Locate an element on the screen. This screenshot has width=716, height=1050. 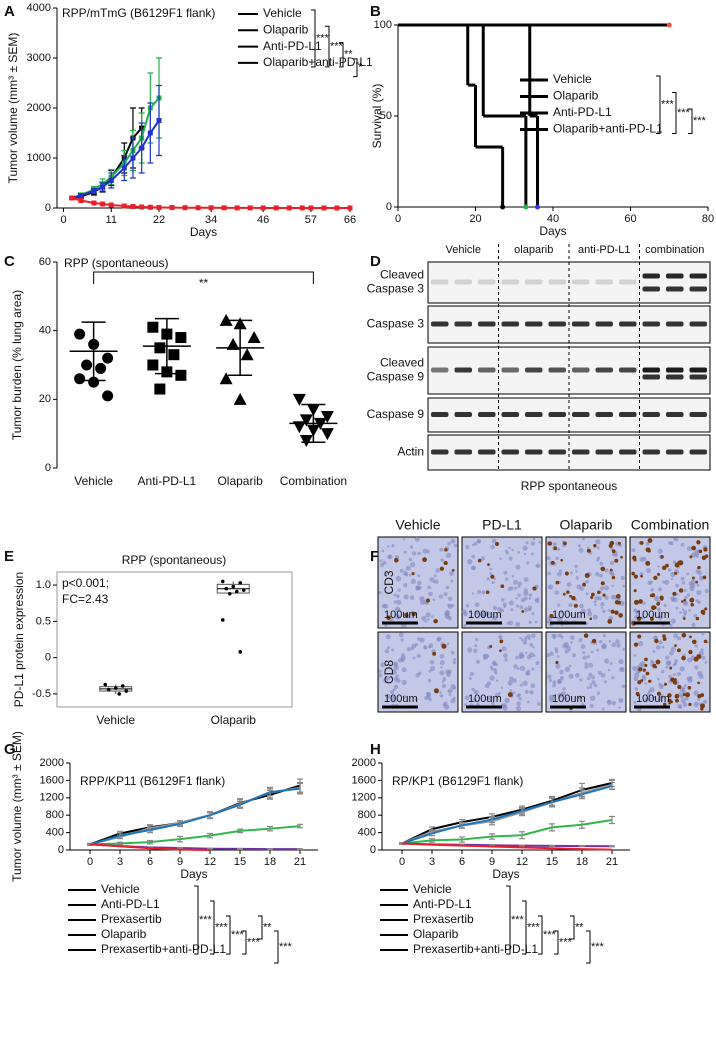
sd-bar is located at coordinates (240, 348).